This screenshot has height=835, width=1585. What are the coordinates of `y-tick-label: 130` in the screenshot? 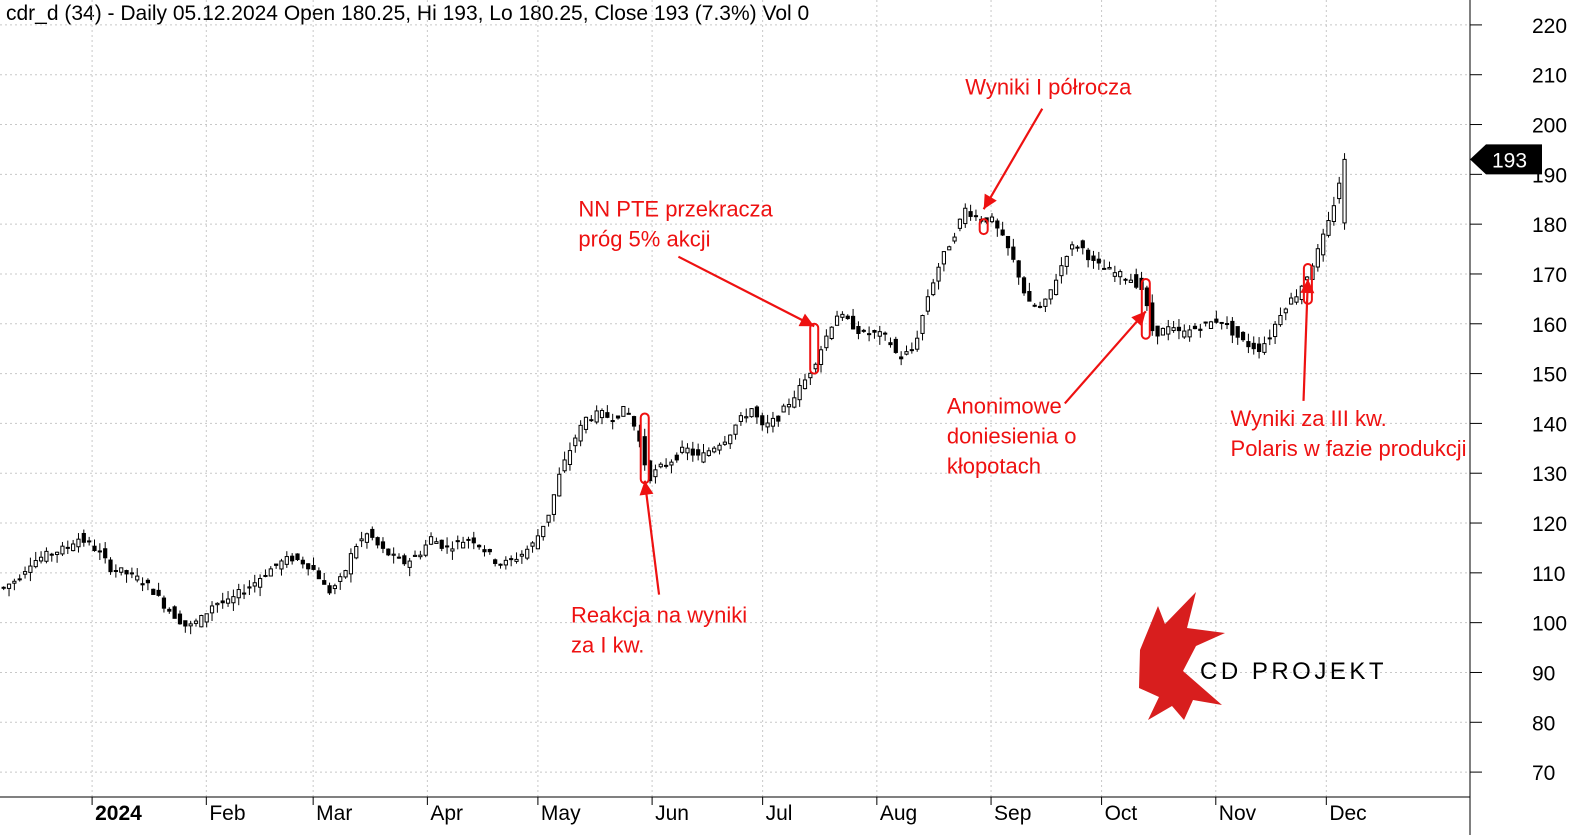 It's located at (1549, 474).